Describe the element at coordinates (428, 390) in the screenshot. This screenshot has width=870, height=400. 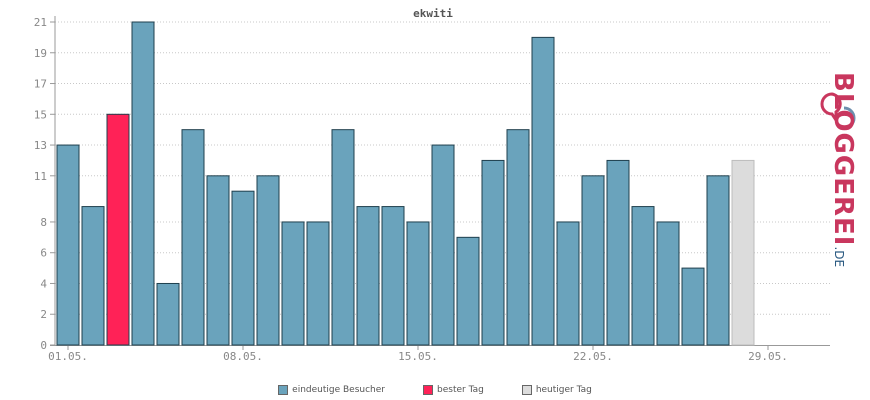
I see `legend-swatch-best-day` at that location.